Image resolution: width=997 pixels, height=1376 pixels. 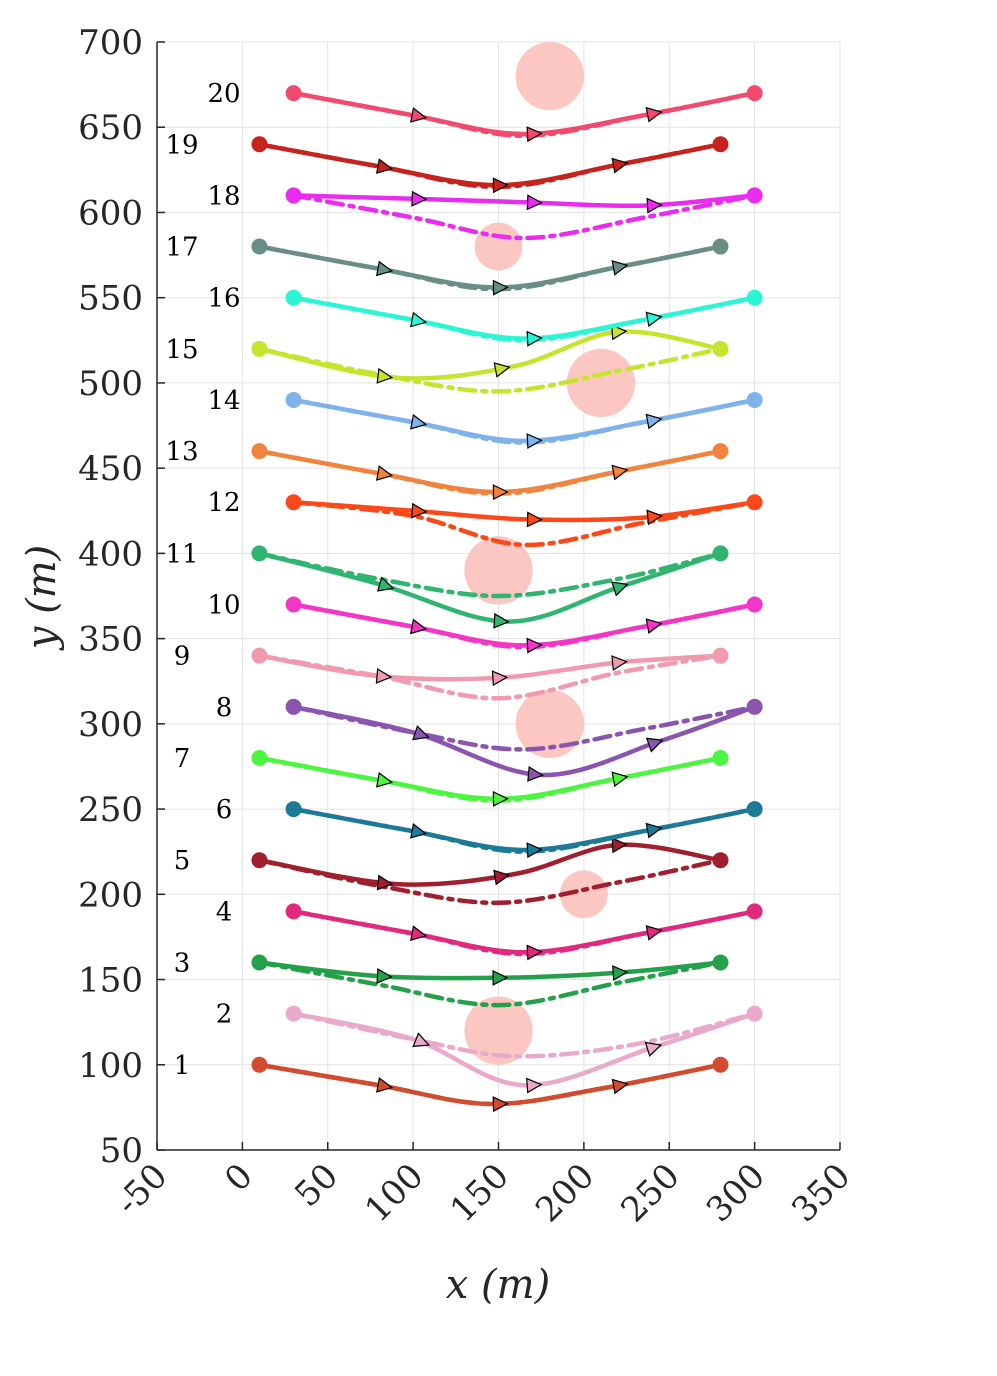 I want to click on agent-label-17: 17, so click(x=181, y=248).